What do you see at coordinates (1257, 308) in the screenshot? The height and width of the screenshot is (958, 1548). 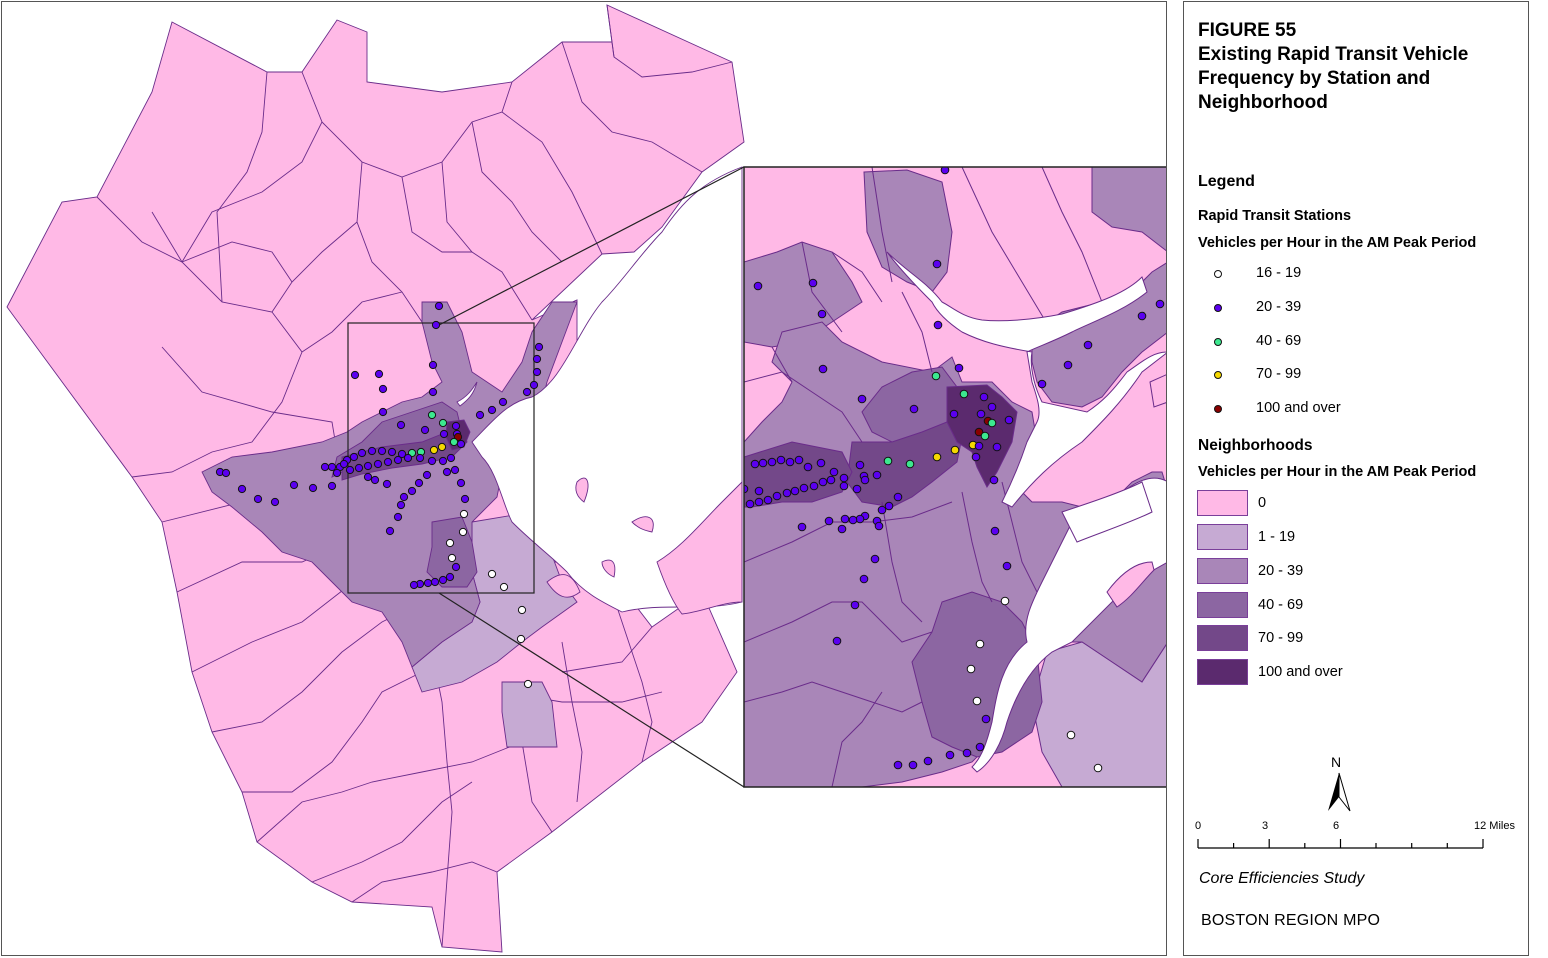 I see `legend-station-class-1: 20 - 39` at bounding box center [1257, 308].